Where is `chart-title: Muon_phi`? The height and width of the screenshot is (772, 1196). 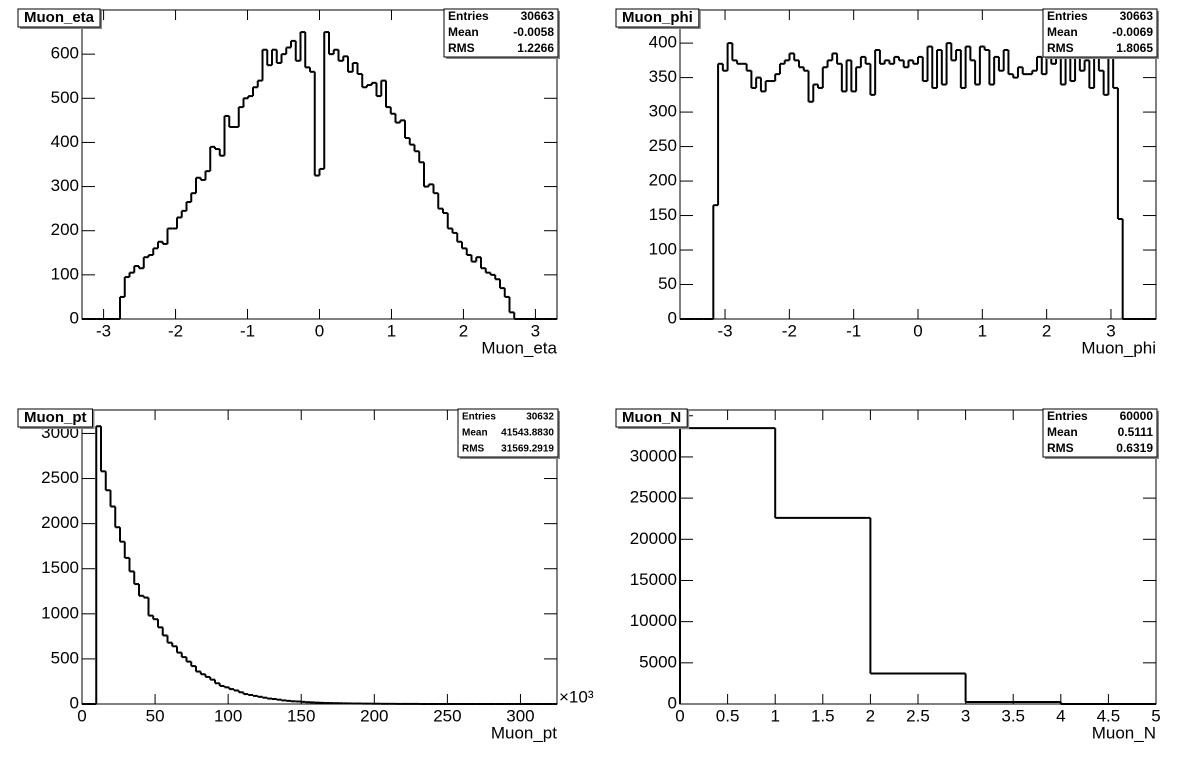
chart-title: Muon_phi is located at coordinates (657, 17).